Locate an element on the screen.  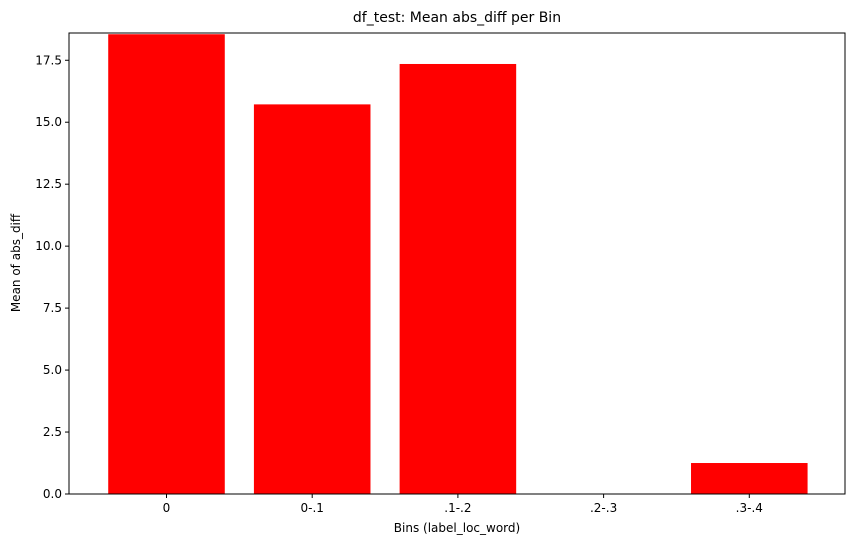
y-tick-label: 17.5 is located at coordinates (48, 60).